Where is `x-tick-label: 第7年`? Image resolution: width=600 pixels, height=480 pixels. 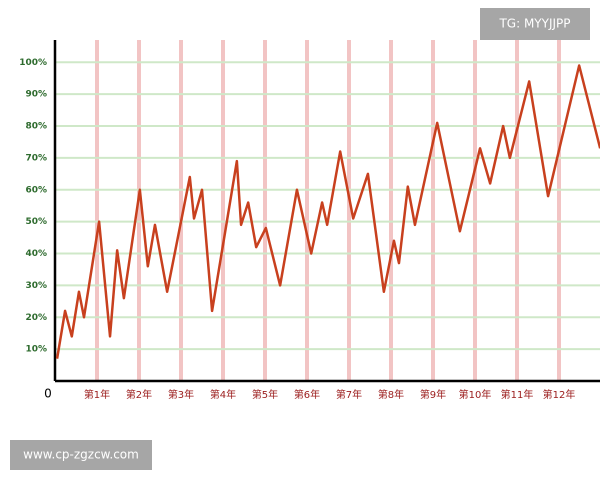 x-tick-label: 第7年 is located at coordinates (349, 394).